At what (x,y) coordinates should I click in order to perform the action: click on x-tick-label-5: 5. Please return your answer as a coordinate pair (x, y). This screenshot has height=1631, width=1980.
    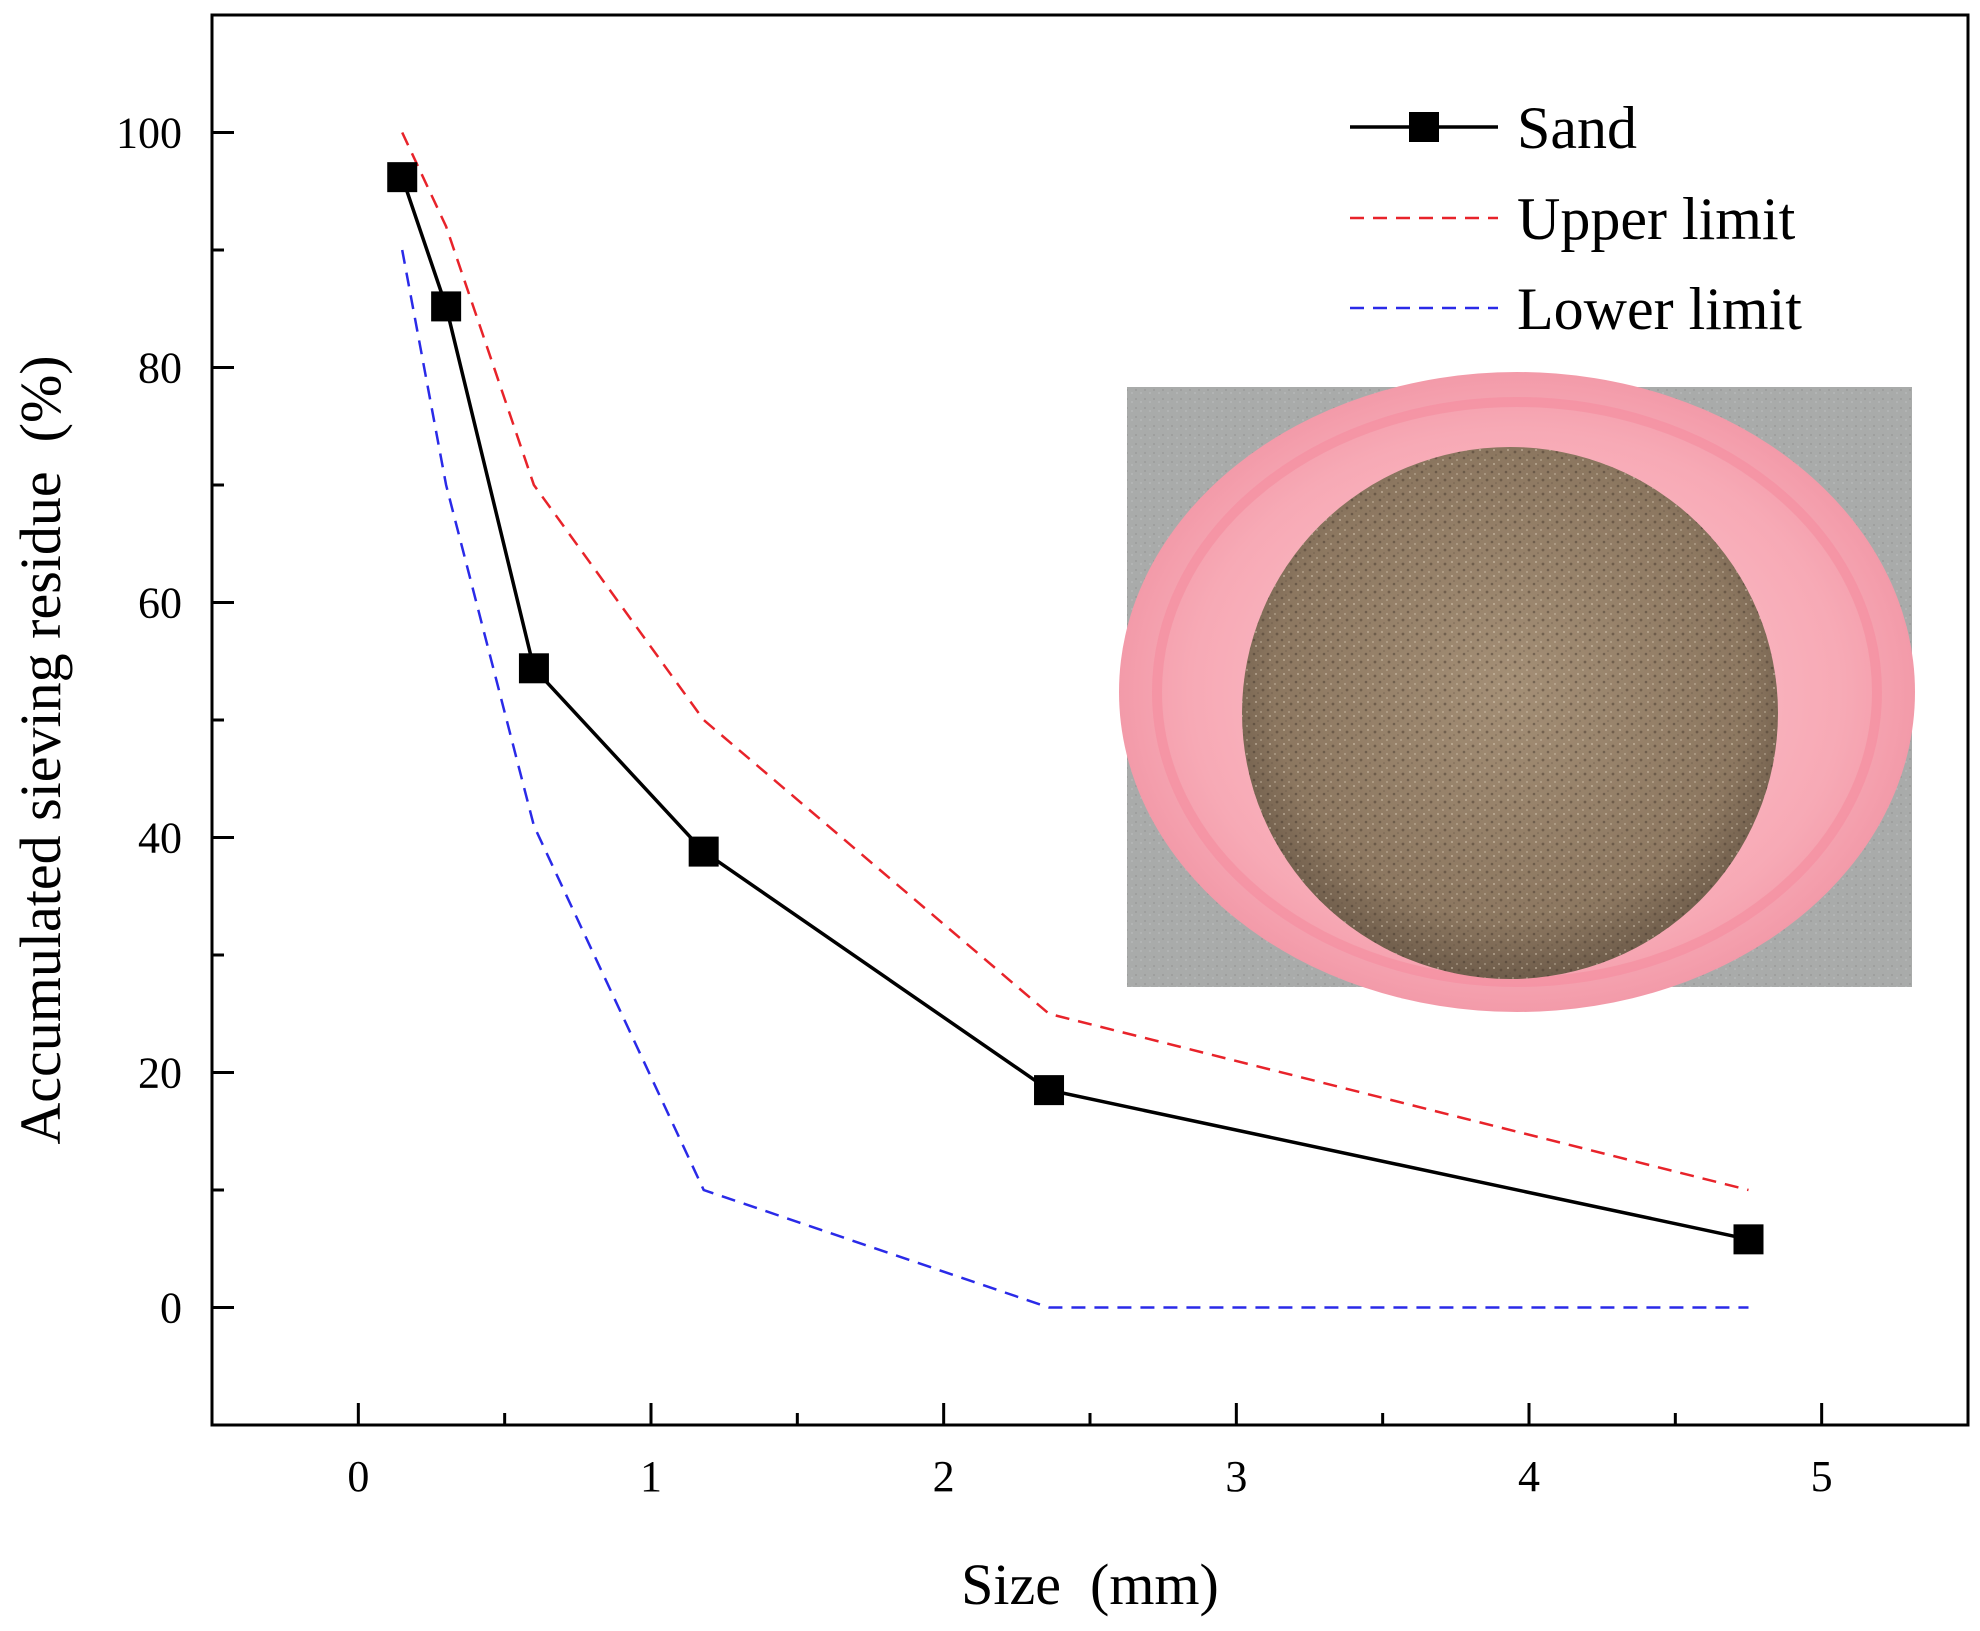
    Looking at the image, I should click on (1822, 1476).